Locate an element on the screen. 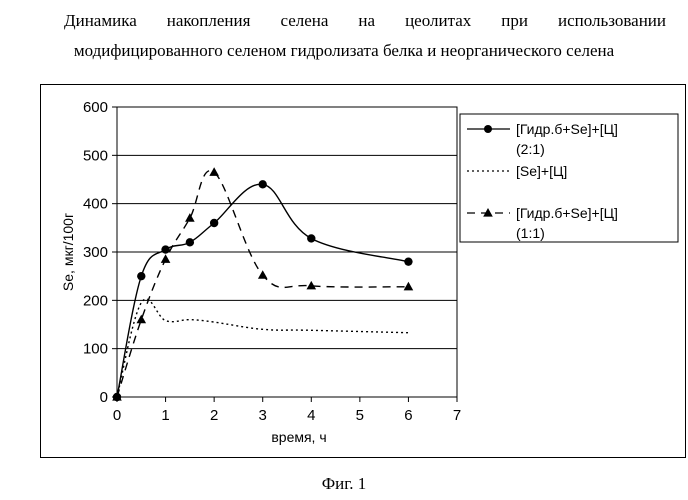 Image resolution: width=688 pixels, height=500 pixels. x-tick-label-4: 4 is located at coordinates (311, 415).